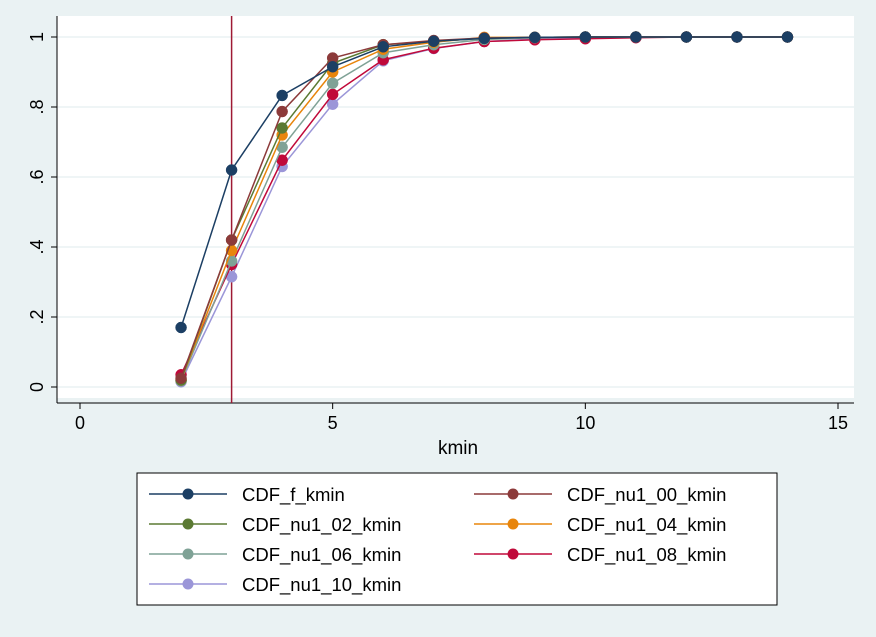 This screenshot has height=637, width=876. Describe the element at coordinates (458, 448) in the screenshot. I see `x-axis-title: kmin` at that location.